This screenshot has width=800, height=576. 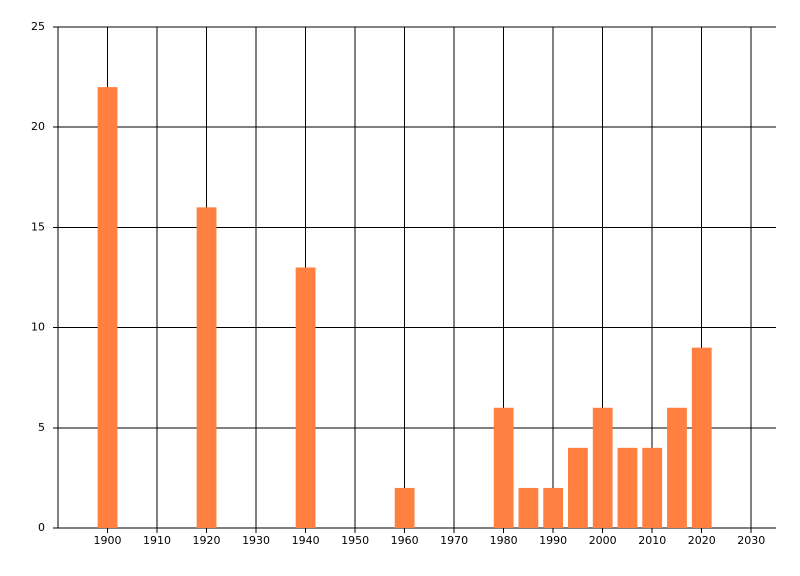 I want to click on x-tick-label: 1910, so click(x=157, y=540).